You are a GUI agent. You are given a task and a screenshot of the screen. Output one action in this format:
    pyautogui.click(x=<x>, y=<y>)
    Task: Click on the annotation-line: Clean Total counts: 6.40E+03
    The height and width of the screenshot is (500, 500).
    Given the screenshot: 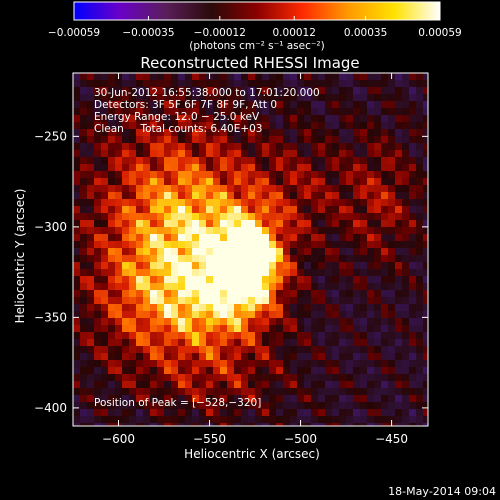 What is the action you would take?
    pyautogui.click(x=178, y=129)
    